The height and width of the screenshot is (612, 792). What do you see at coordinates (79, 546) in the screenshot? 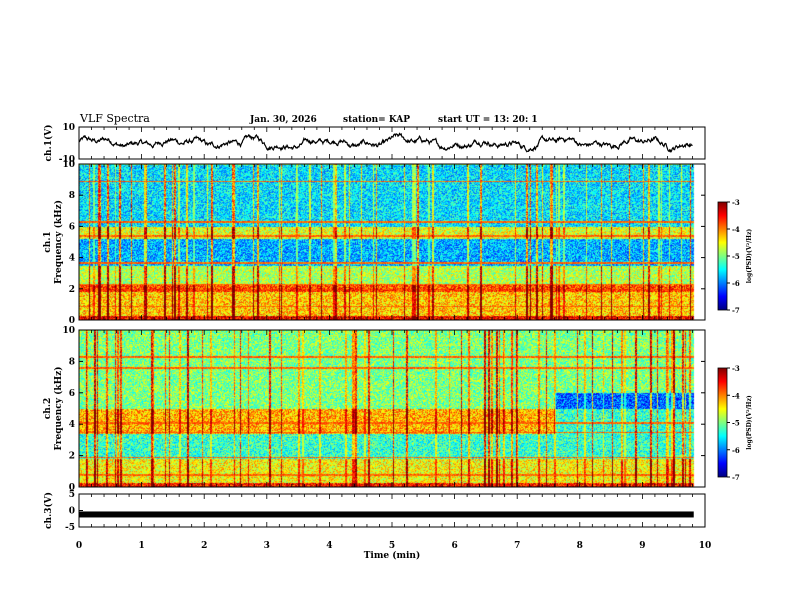
I see `xtick-label: 0` at bounding box center [79, 546].